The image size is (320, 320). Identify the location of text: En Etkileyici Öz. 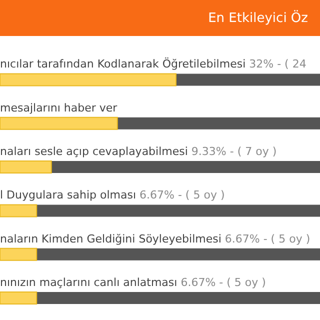
(160, 18).